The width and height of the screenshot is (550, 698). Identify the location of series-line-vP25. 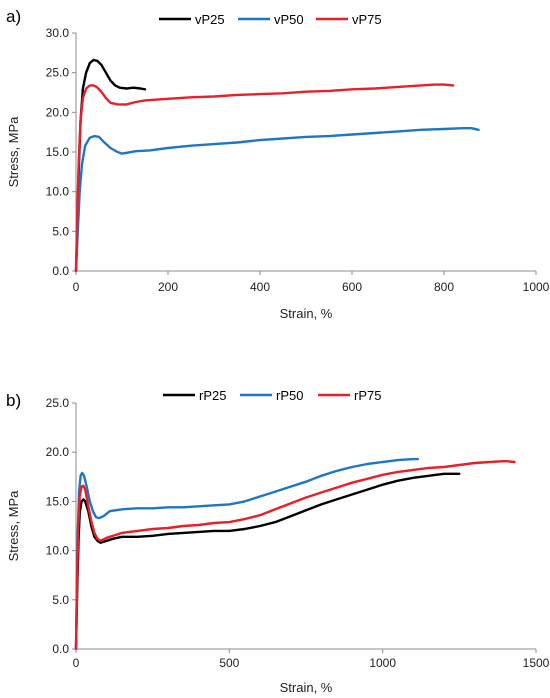
(110, 165).